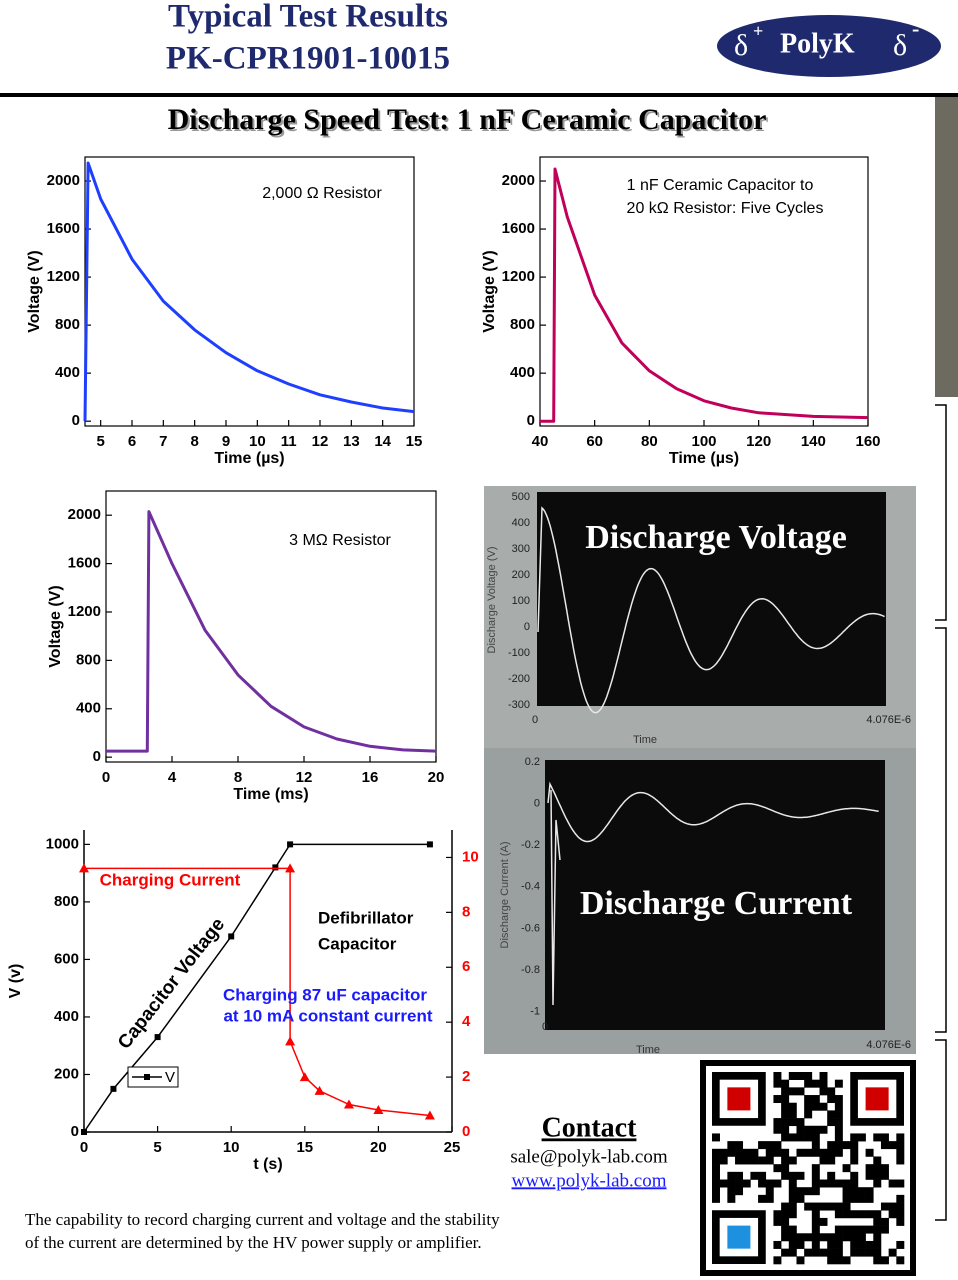 The width and height of the screenshot is (958, 1280). What do you see at coordinates (521, 549) in the screenshot?
I see `scope-y-tick: 300` at bounding box center [521, 549].